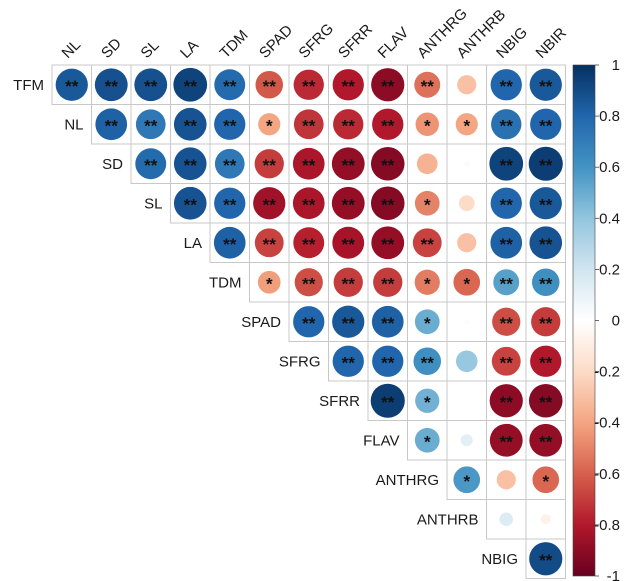  I want to click on row-label: TDM, so click(225, 282).